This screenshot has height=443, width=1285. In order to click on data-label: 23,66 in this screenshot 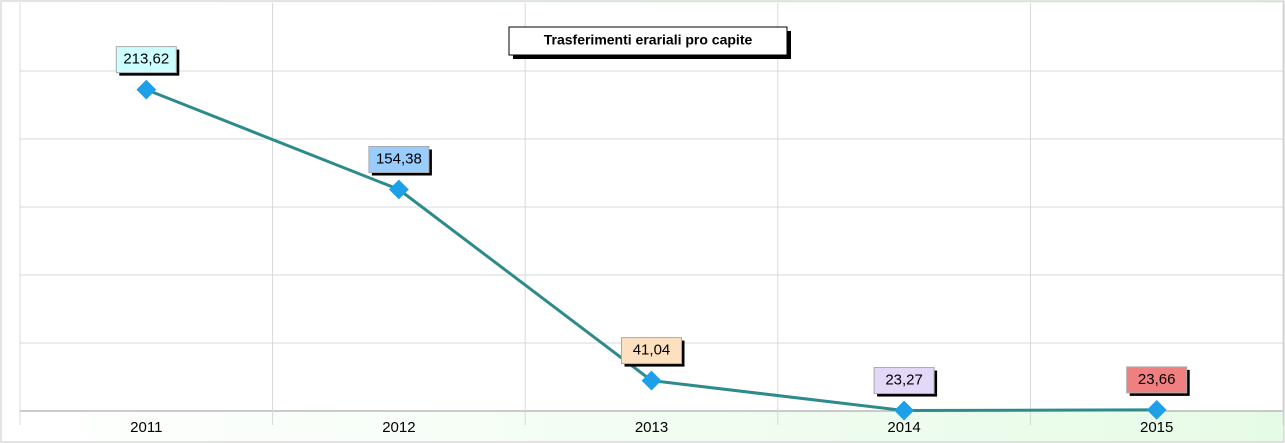, I will do `click(1157, 379)`.